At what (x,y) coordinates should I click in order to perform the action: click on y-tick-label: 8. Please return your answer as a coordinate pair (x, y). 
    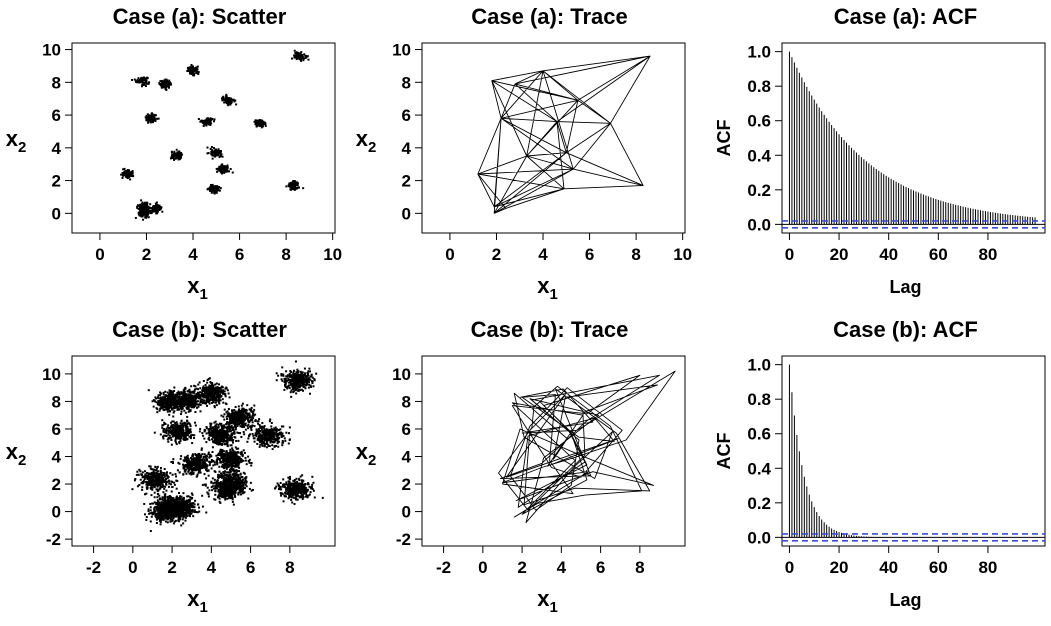
    Looking at the image, I should click on (56, 401).